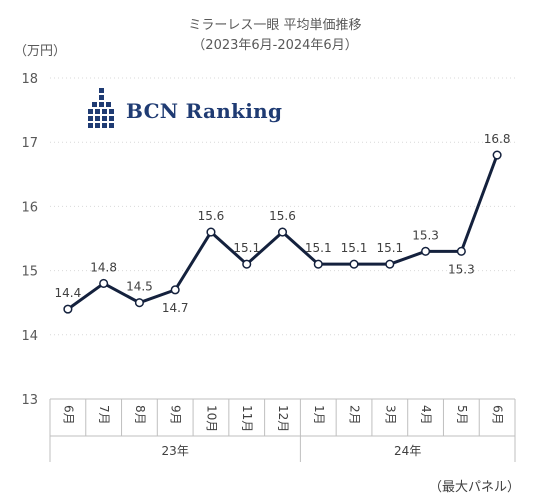 The width and height of the screenshot is (550, 500). What do you see at coordinates (283, 418) in the screenshot?
I see `x-tick-label: 12月` at bounding box center [283, 418].